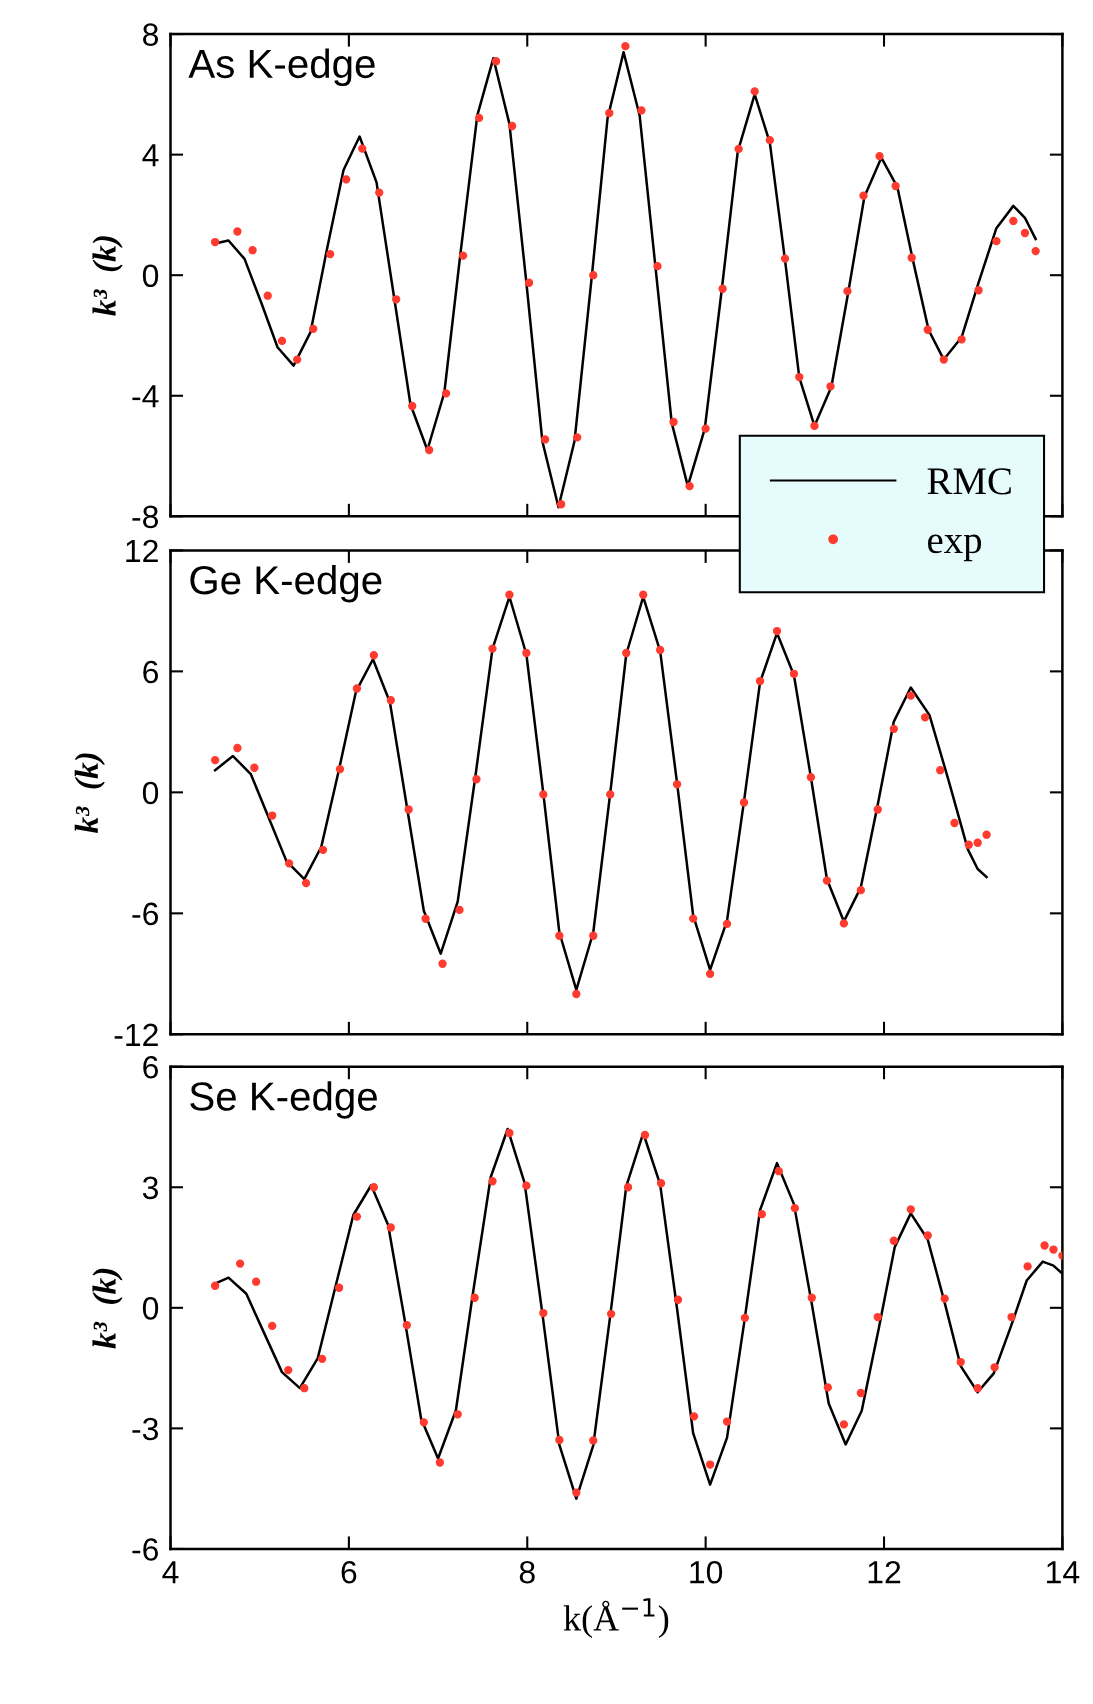 The width and height of the screenshot is (1093, 1704). Describe the element at coordinates (151, 34) in the screenshot. I see `y-tick-label: 8` at that location.